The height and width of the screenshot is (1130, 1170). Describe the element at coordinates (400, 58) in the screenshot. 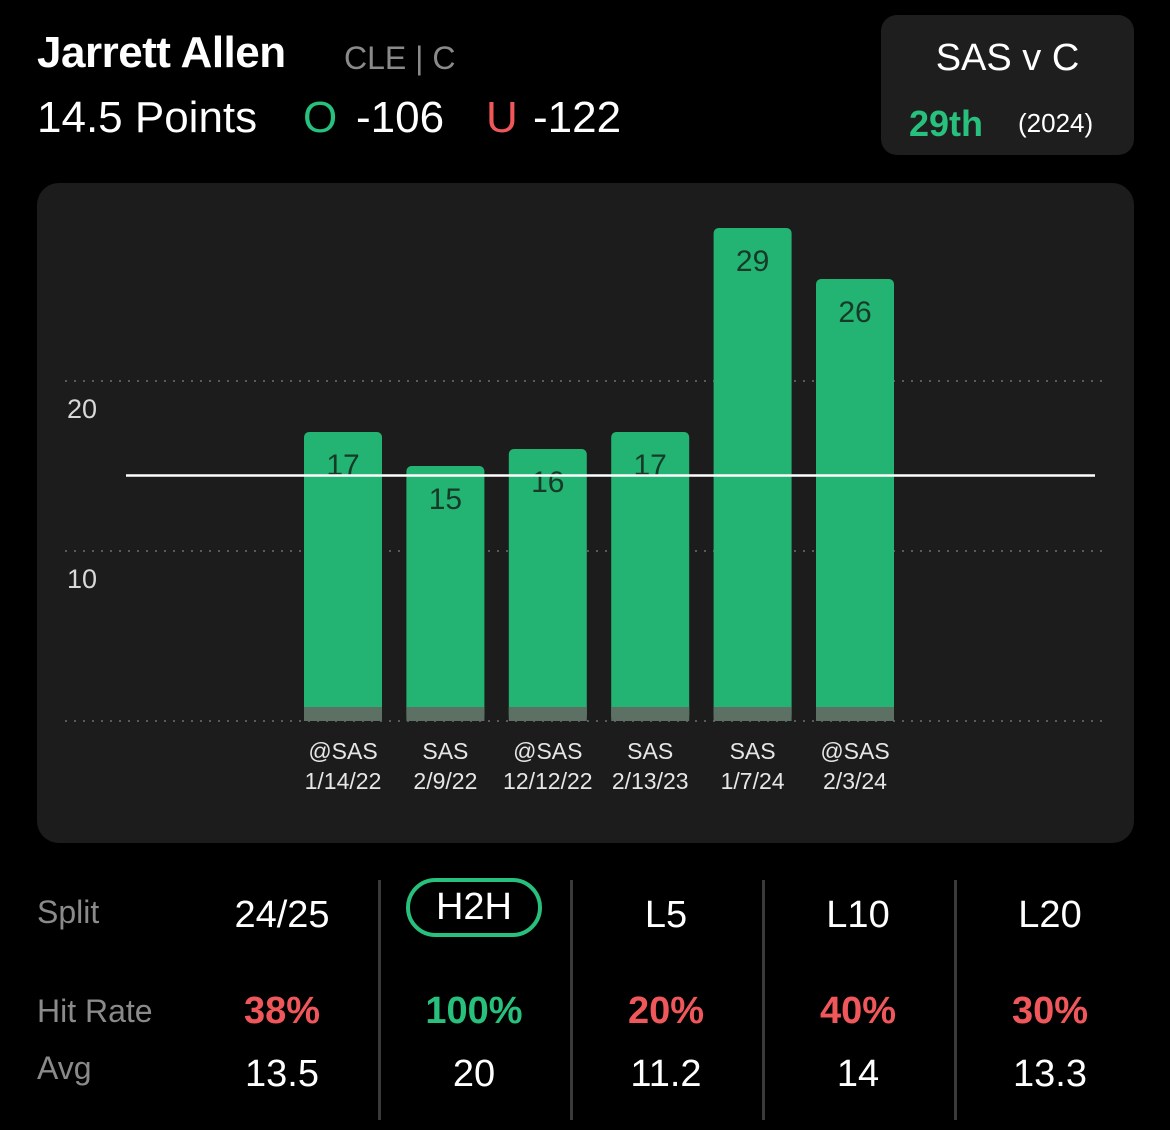

I see `team-position: CLE | C` at that location.